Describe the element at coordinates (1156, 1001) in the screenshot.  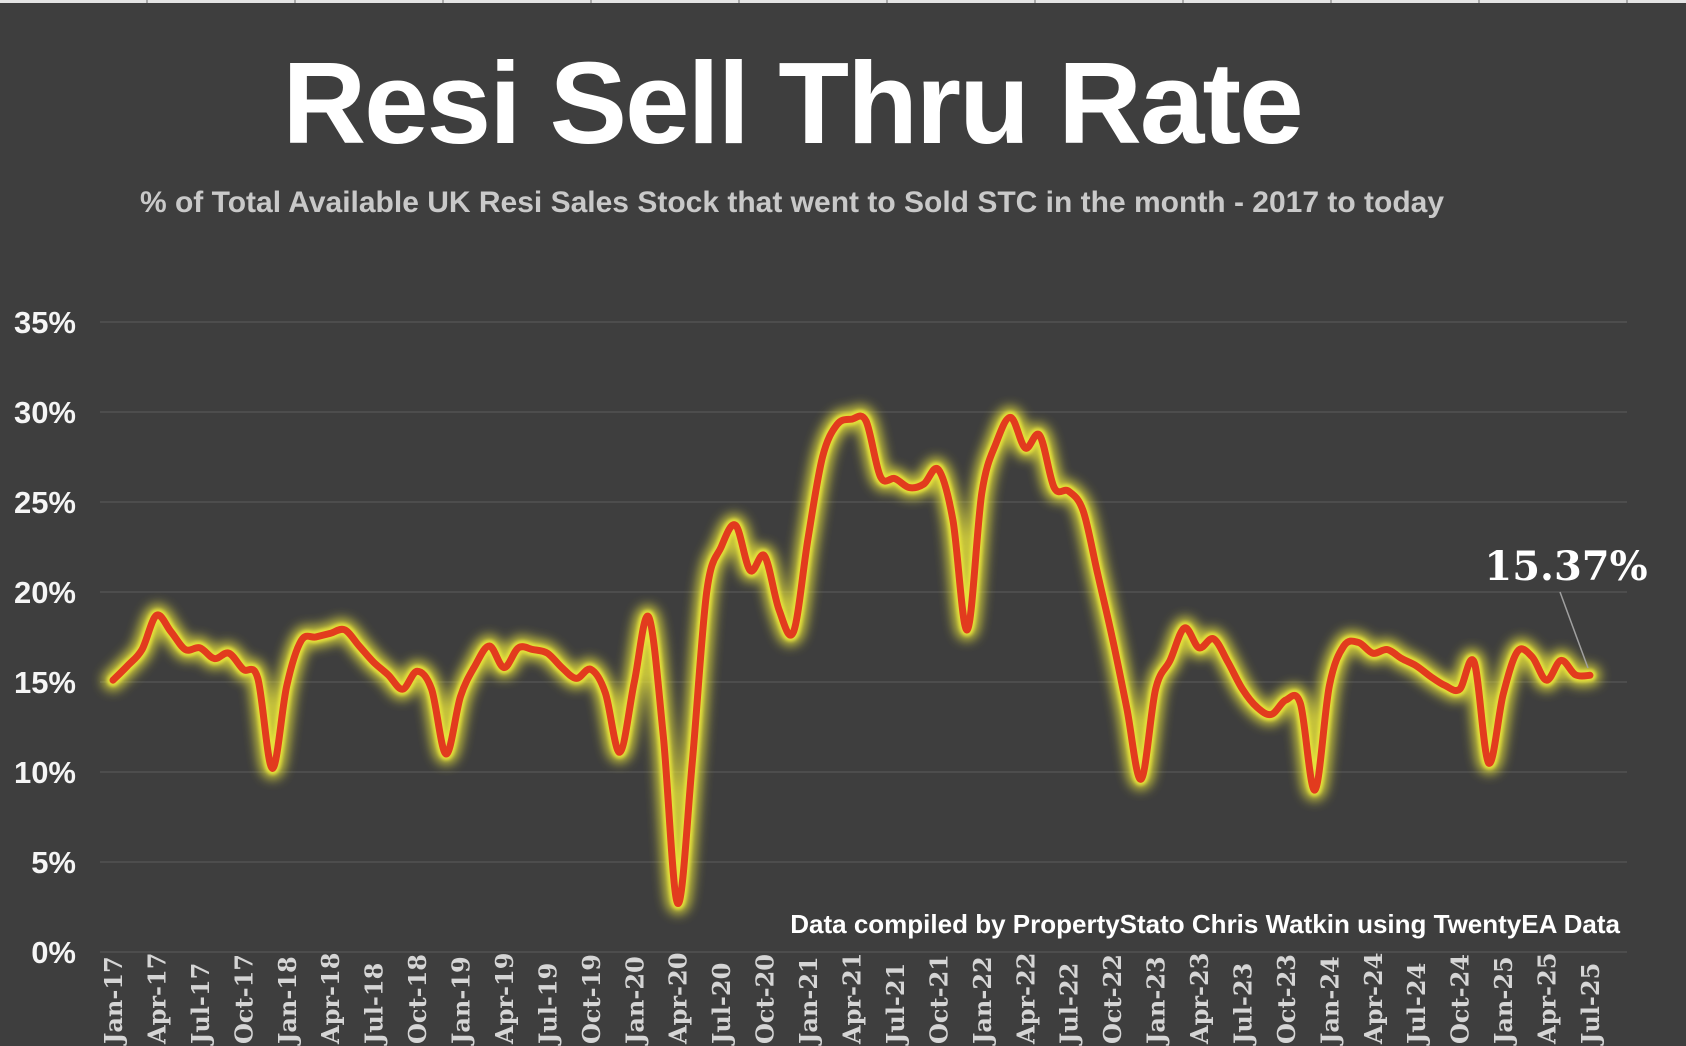
I see `x-tick-label: Jan-23` at that location.